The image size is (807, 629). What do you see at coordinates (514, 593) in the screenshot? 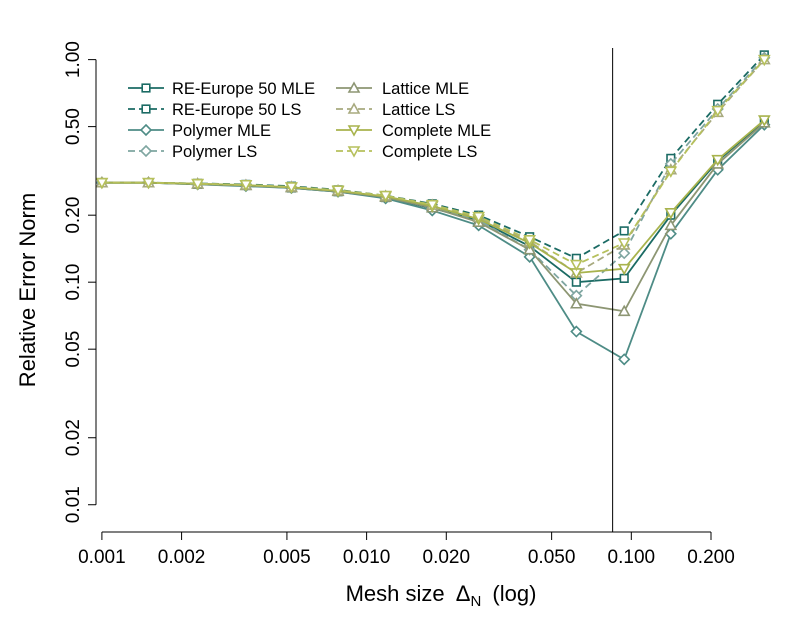
I see `x-axis-label-suffix: (log)` at bounding box center [514, 593].